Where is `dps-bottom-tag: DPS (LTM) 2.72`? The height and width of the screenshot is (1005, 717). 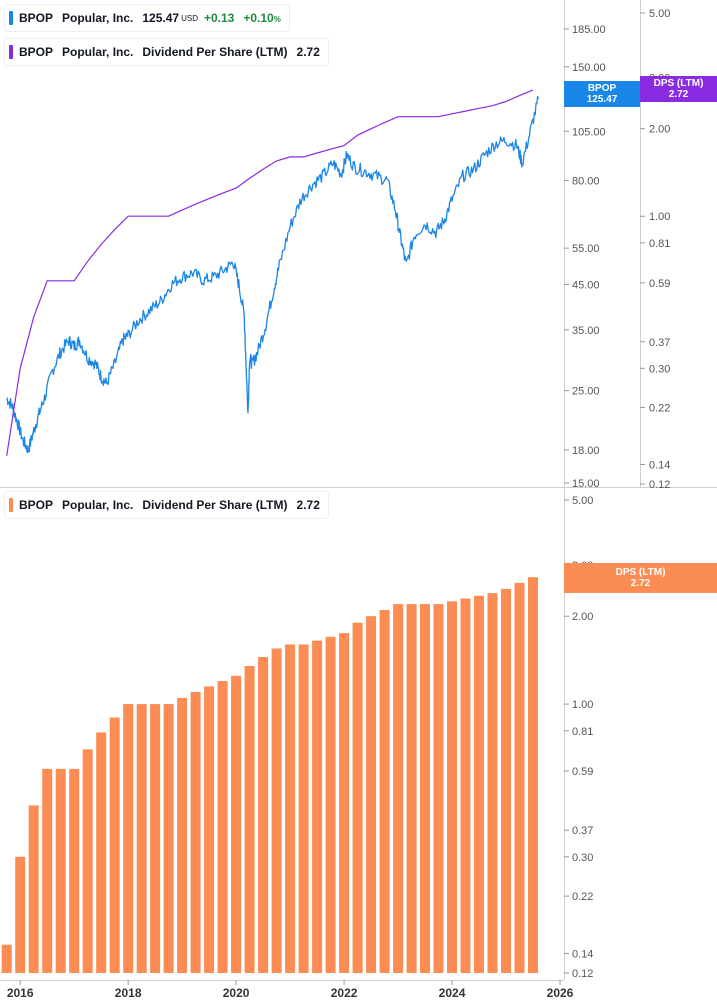 dps-bottom-tag: DPS (LTM) 2.72 is located at coordinates (640, 578).